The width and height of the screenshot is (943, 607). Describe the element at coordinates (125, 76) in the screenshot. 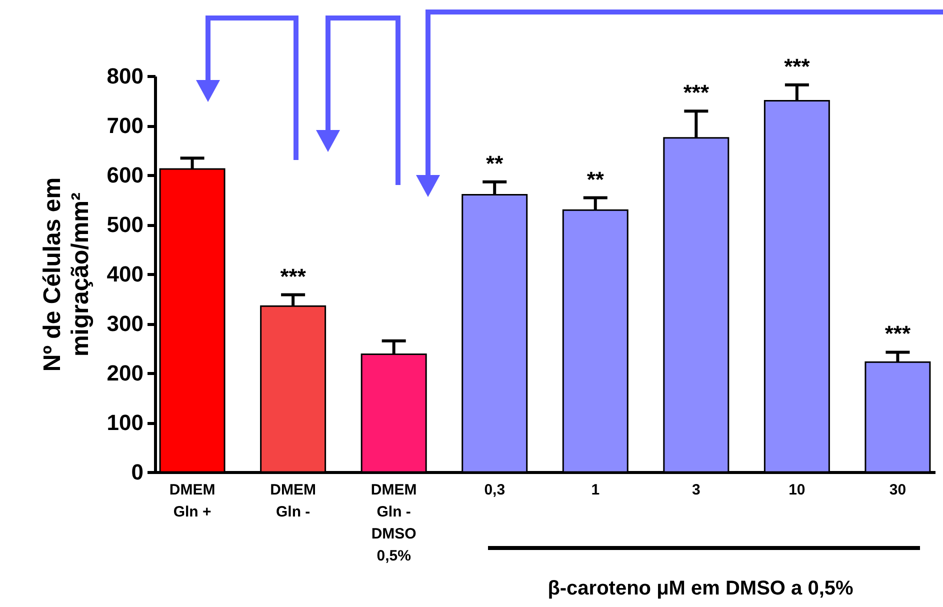

I see `y-tick-label: 800` at that location.